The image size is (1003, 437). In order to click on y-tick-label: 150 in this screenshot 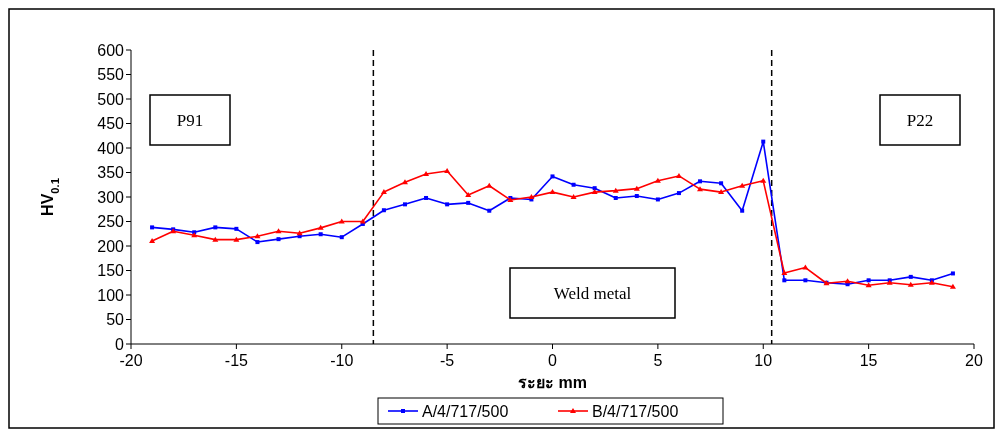, I will do `click(111, 271)`.